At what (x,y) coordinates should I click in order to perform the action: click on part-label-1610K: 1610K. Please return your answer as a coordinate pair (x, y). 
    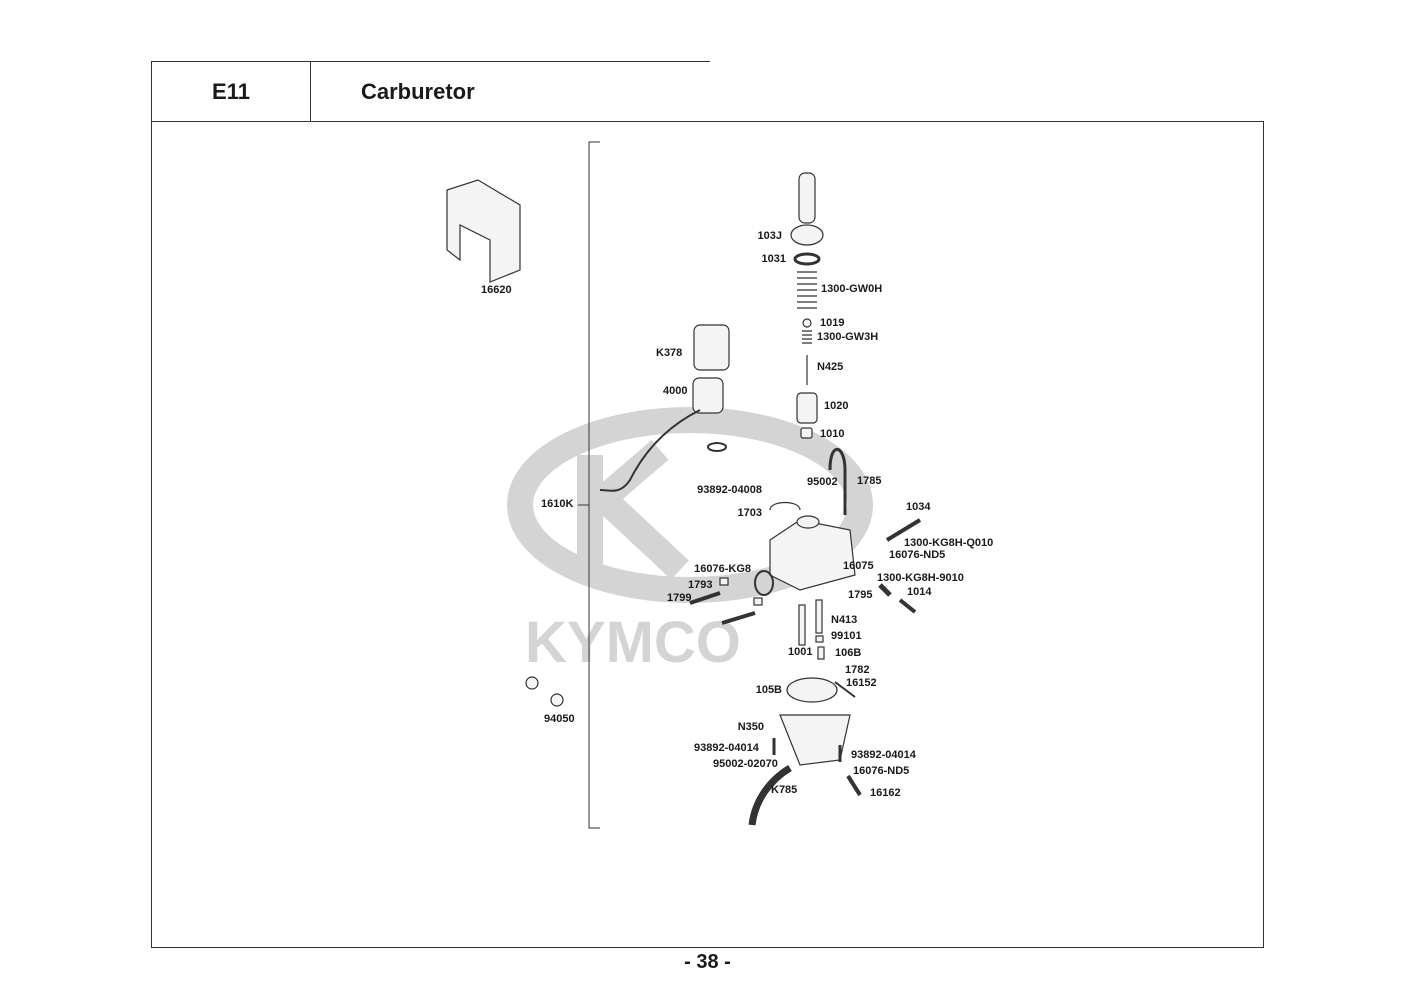
    Looking at the image, I should click on (557, 504).